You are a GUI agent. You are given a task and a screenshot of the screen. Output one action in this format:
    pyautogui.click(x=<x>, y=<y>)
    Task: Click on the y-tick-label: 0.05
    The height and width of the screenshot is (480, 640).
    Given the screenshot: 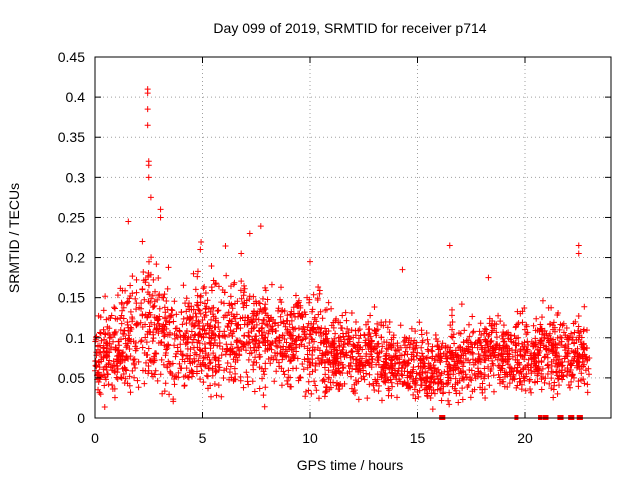 What is the action you would take?
    pyautogui.click(x=71, y=378)
    